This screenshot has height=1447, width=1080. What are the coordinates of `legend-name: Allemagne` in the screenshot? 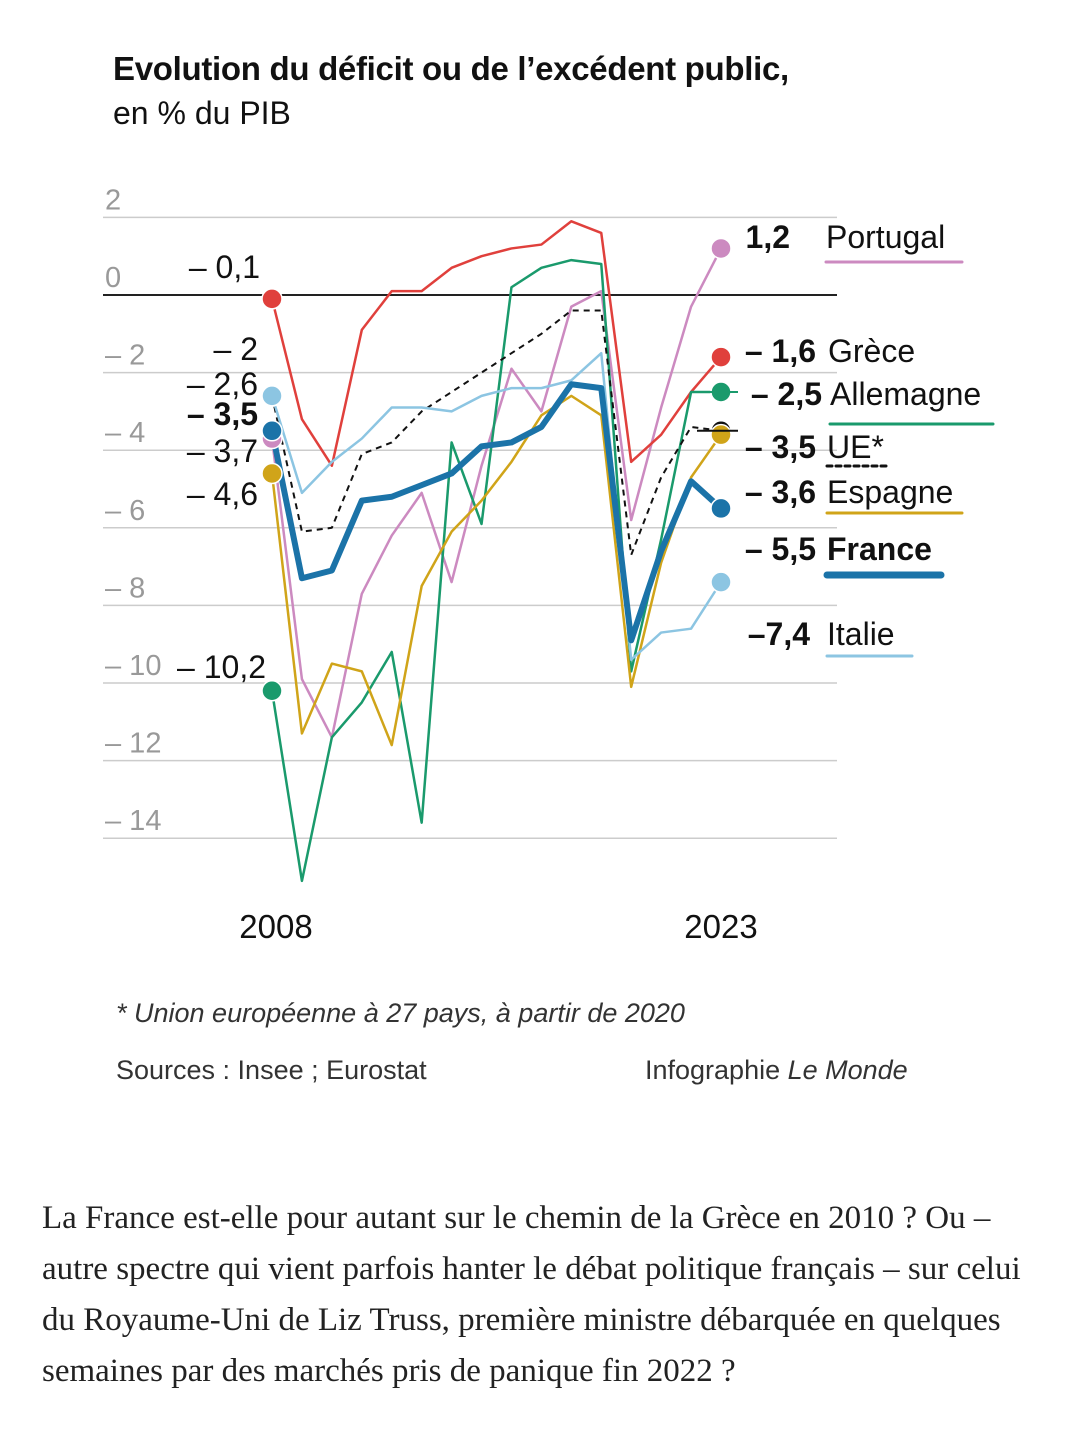 It's located at (905, 394).